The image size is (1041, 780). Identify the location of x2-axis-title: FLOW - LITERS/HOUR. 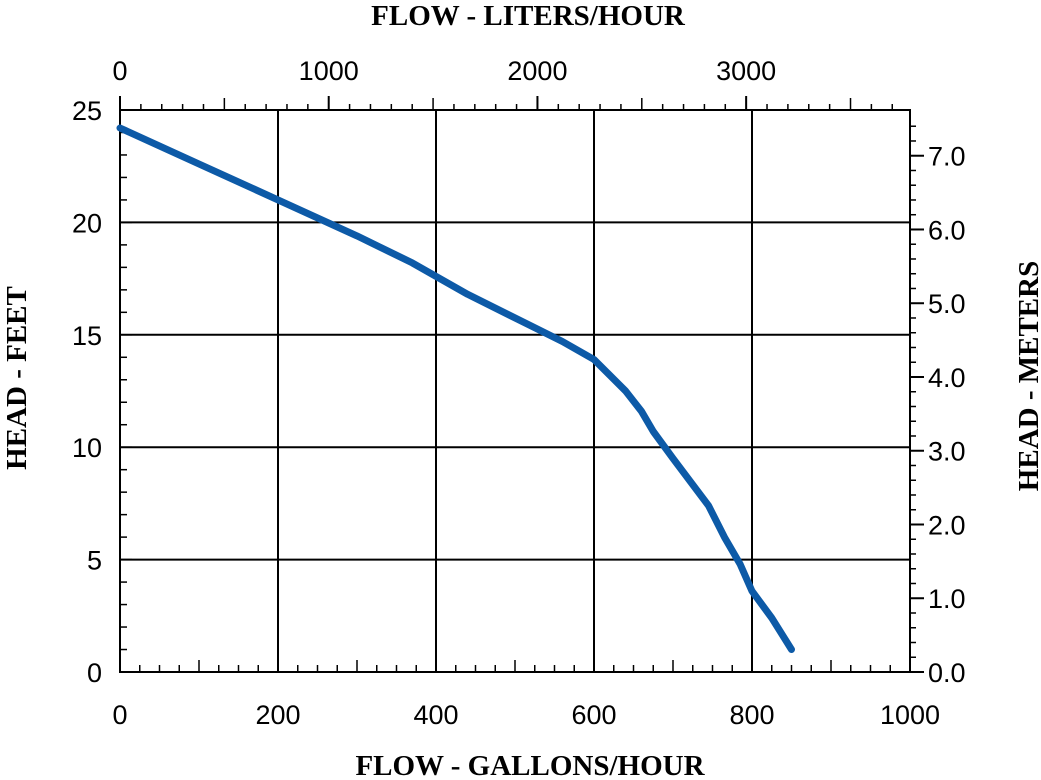
(528, 16).